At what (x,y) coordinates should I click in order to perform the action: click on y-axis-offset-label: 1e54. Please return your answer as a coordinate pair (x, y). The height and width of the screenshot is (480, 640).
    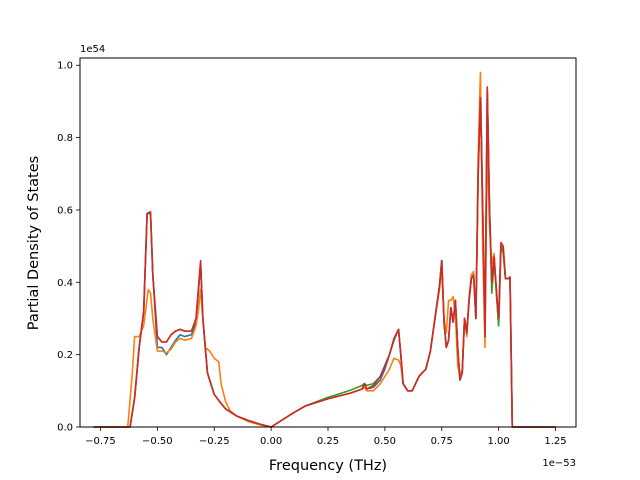
    Looking at the image, I should click on (92, 49).